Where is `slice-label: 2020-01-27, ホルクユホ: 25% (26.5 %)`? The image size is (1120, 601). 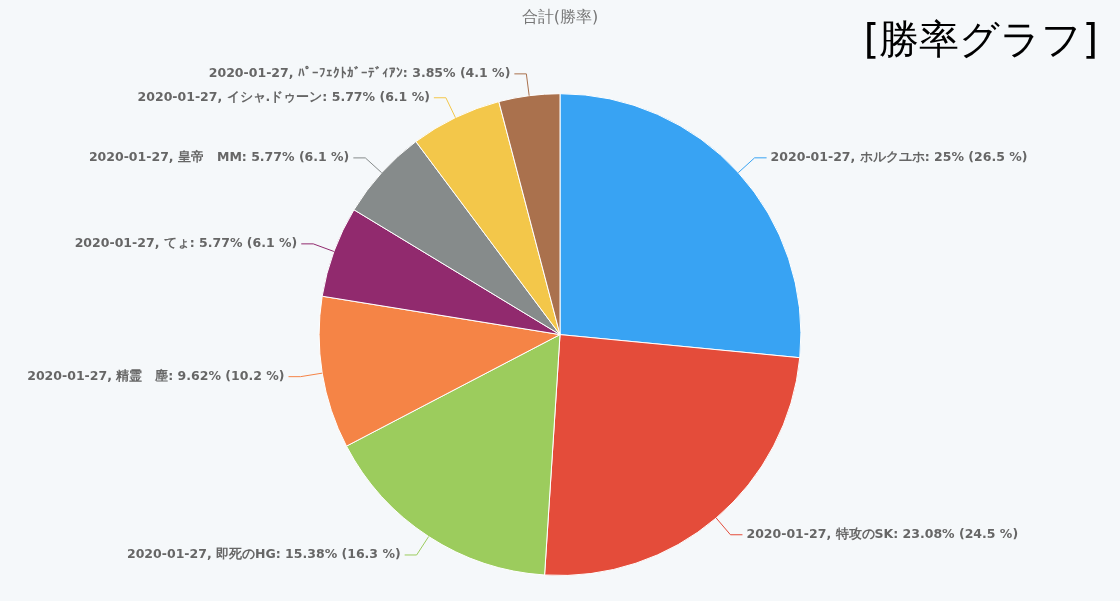 slice-label: 2020-01-27, ホルクユホ: 25% (26.5 %) is located at coordinates (899, 157).